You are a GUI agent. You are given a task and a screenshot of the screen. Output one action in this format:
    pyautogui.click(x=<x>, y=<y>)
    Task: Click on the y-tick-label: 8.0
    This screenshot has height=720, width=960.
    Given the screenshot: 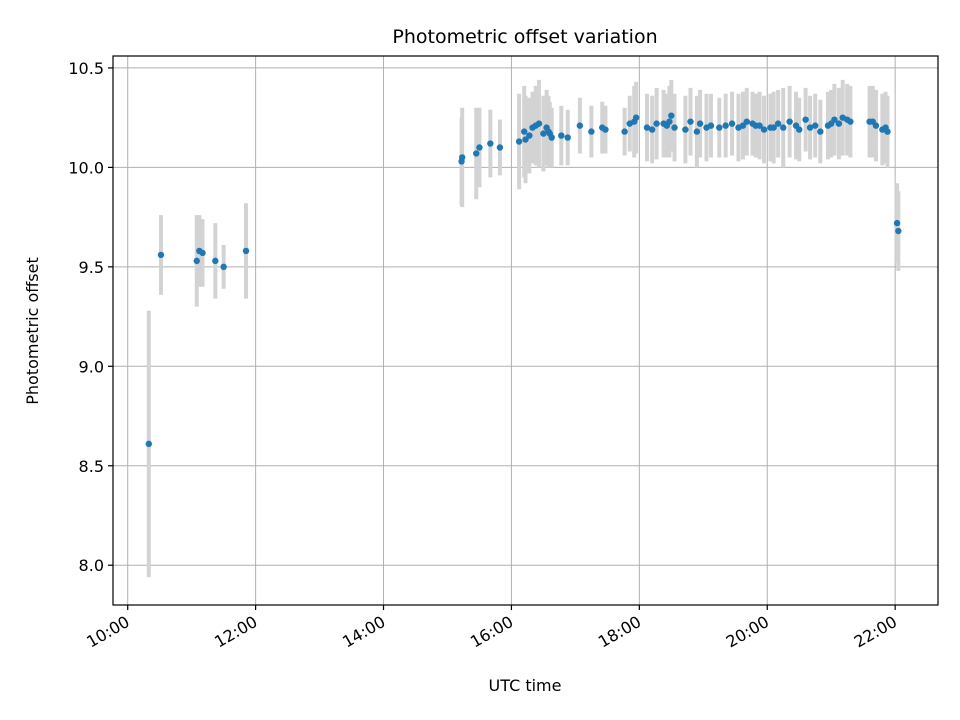 What is the action you would take?
    pyautogui.click(x=91, y=565)
    